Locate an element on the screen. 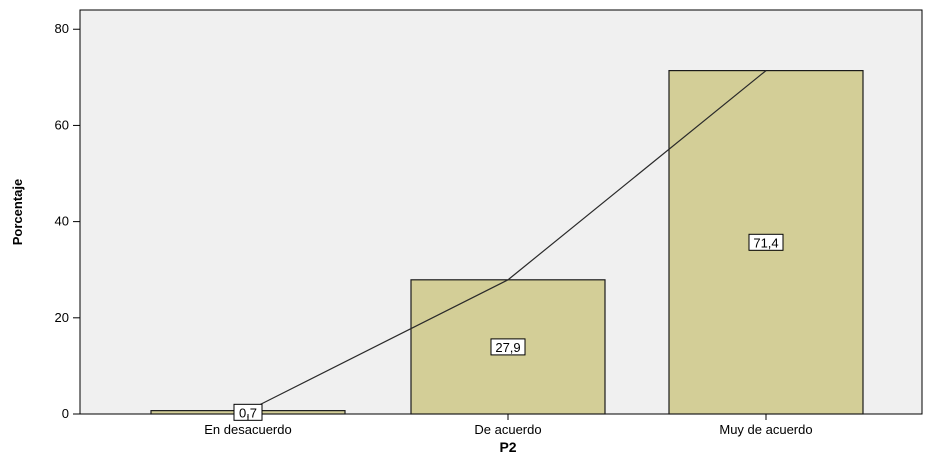 The width and height of the screenshot is (926, 456). x-axis: En desacuerdo De acuerdo Muy de acuerdo is located at coordinates (508, 425).